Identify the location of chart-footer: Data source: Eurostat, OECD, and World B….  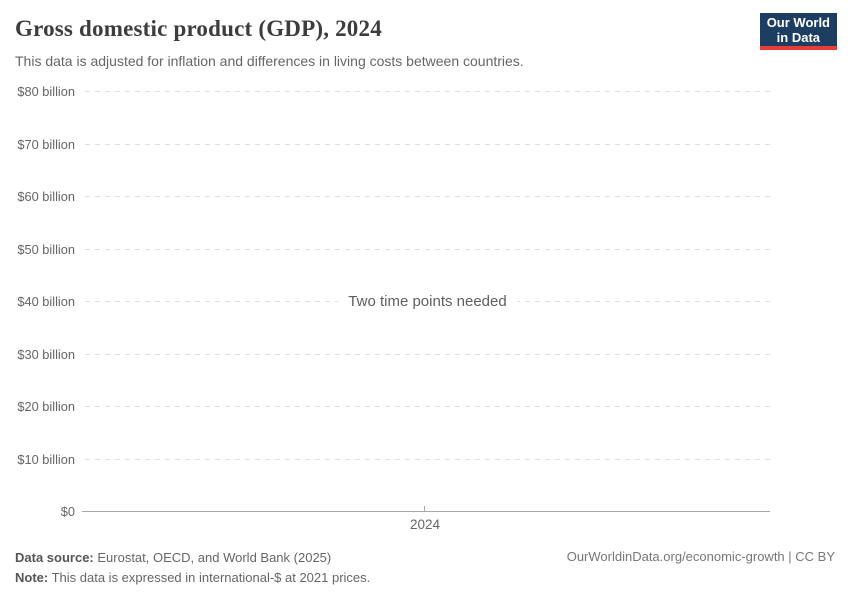
(192, 568).